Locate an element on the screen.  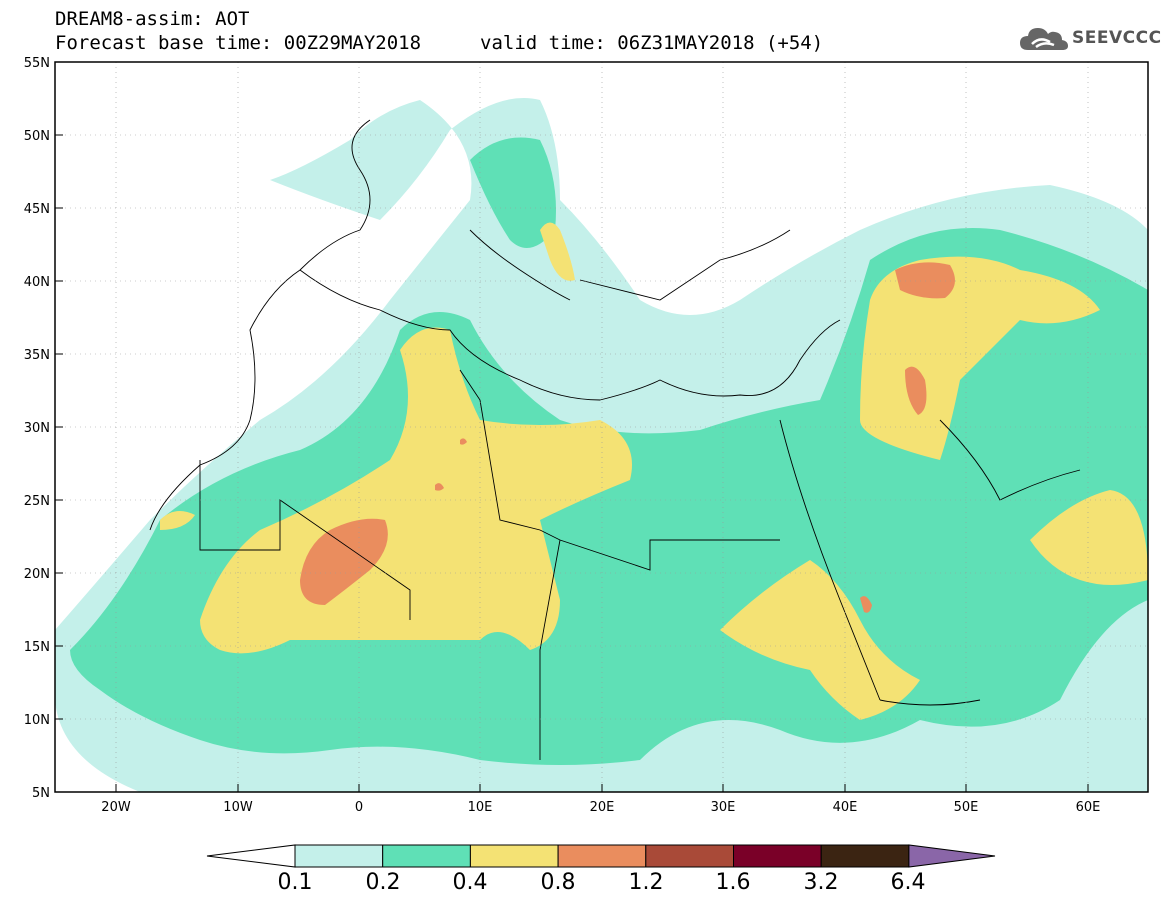
lon-label: 10E is located at coordinates (480, 807).